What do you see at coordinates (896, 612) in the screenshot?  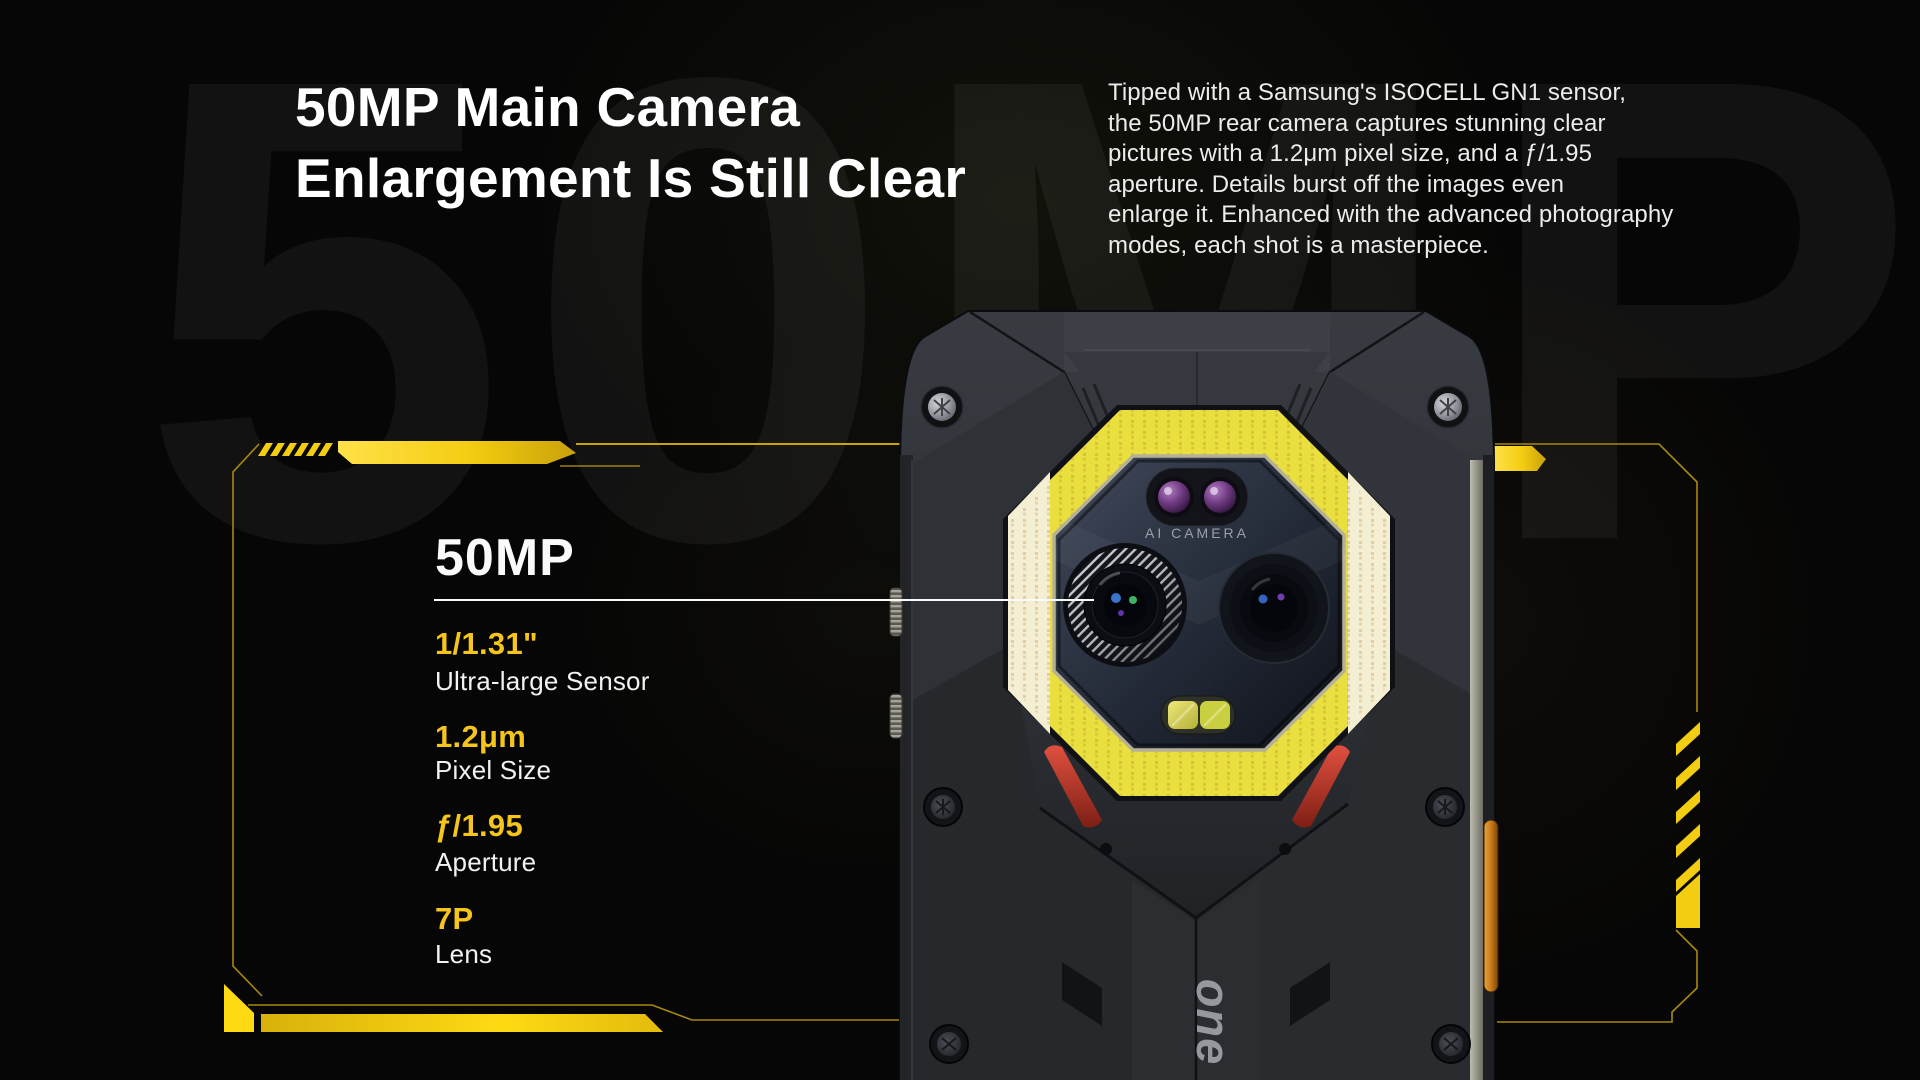 I see `volume-button` at bounding box center [896, 612].